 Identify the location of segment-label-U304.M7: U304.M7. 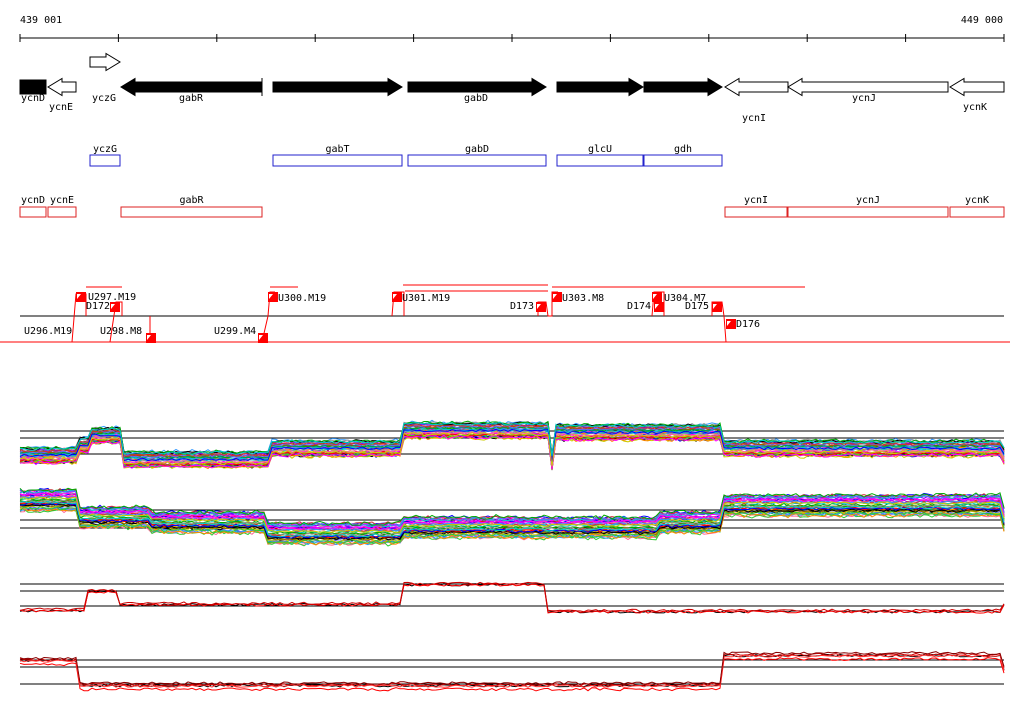
(685, 298).